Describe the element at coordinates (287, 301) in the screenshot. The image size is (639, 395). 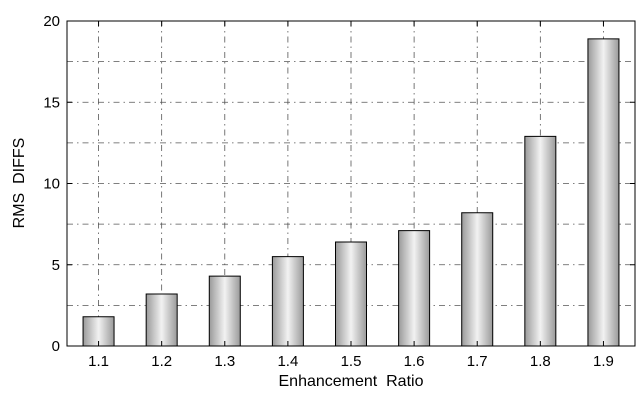
I see `bar-1.4` at that location.